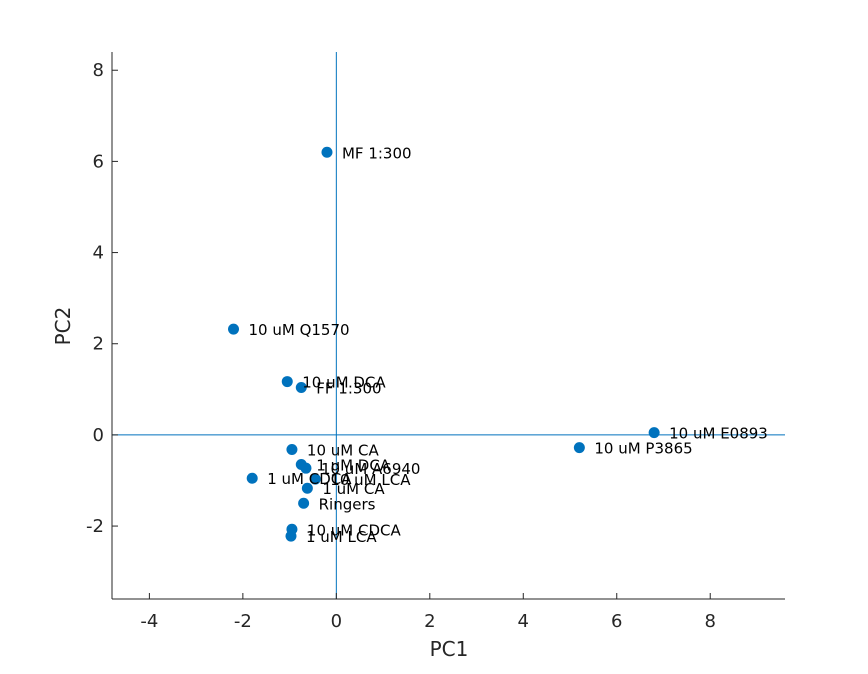 This screenshot has width=868, height=674. What do you see at coordinates (95, 526) in the screenshot?
I see `y-tick-label: -2` at bounding box center [95, 526].